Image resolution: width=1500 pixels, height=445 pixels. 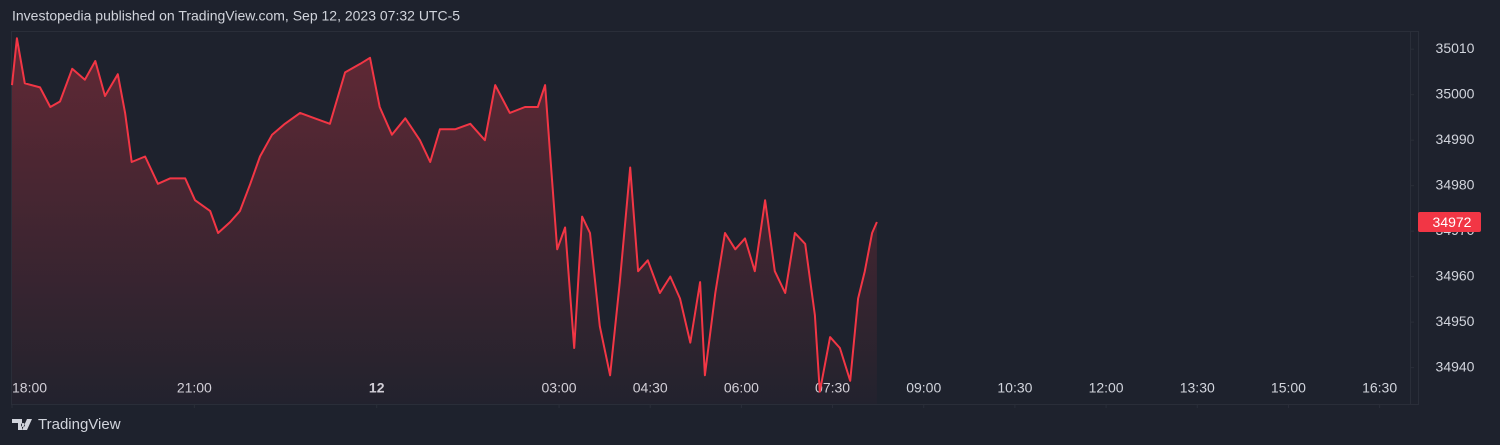 I want to click on y-tick-label: 35000, so click(x=1455, y=93).